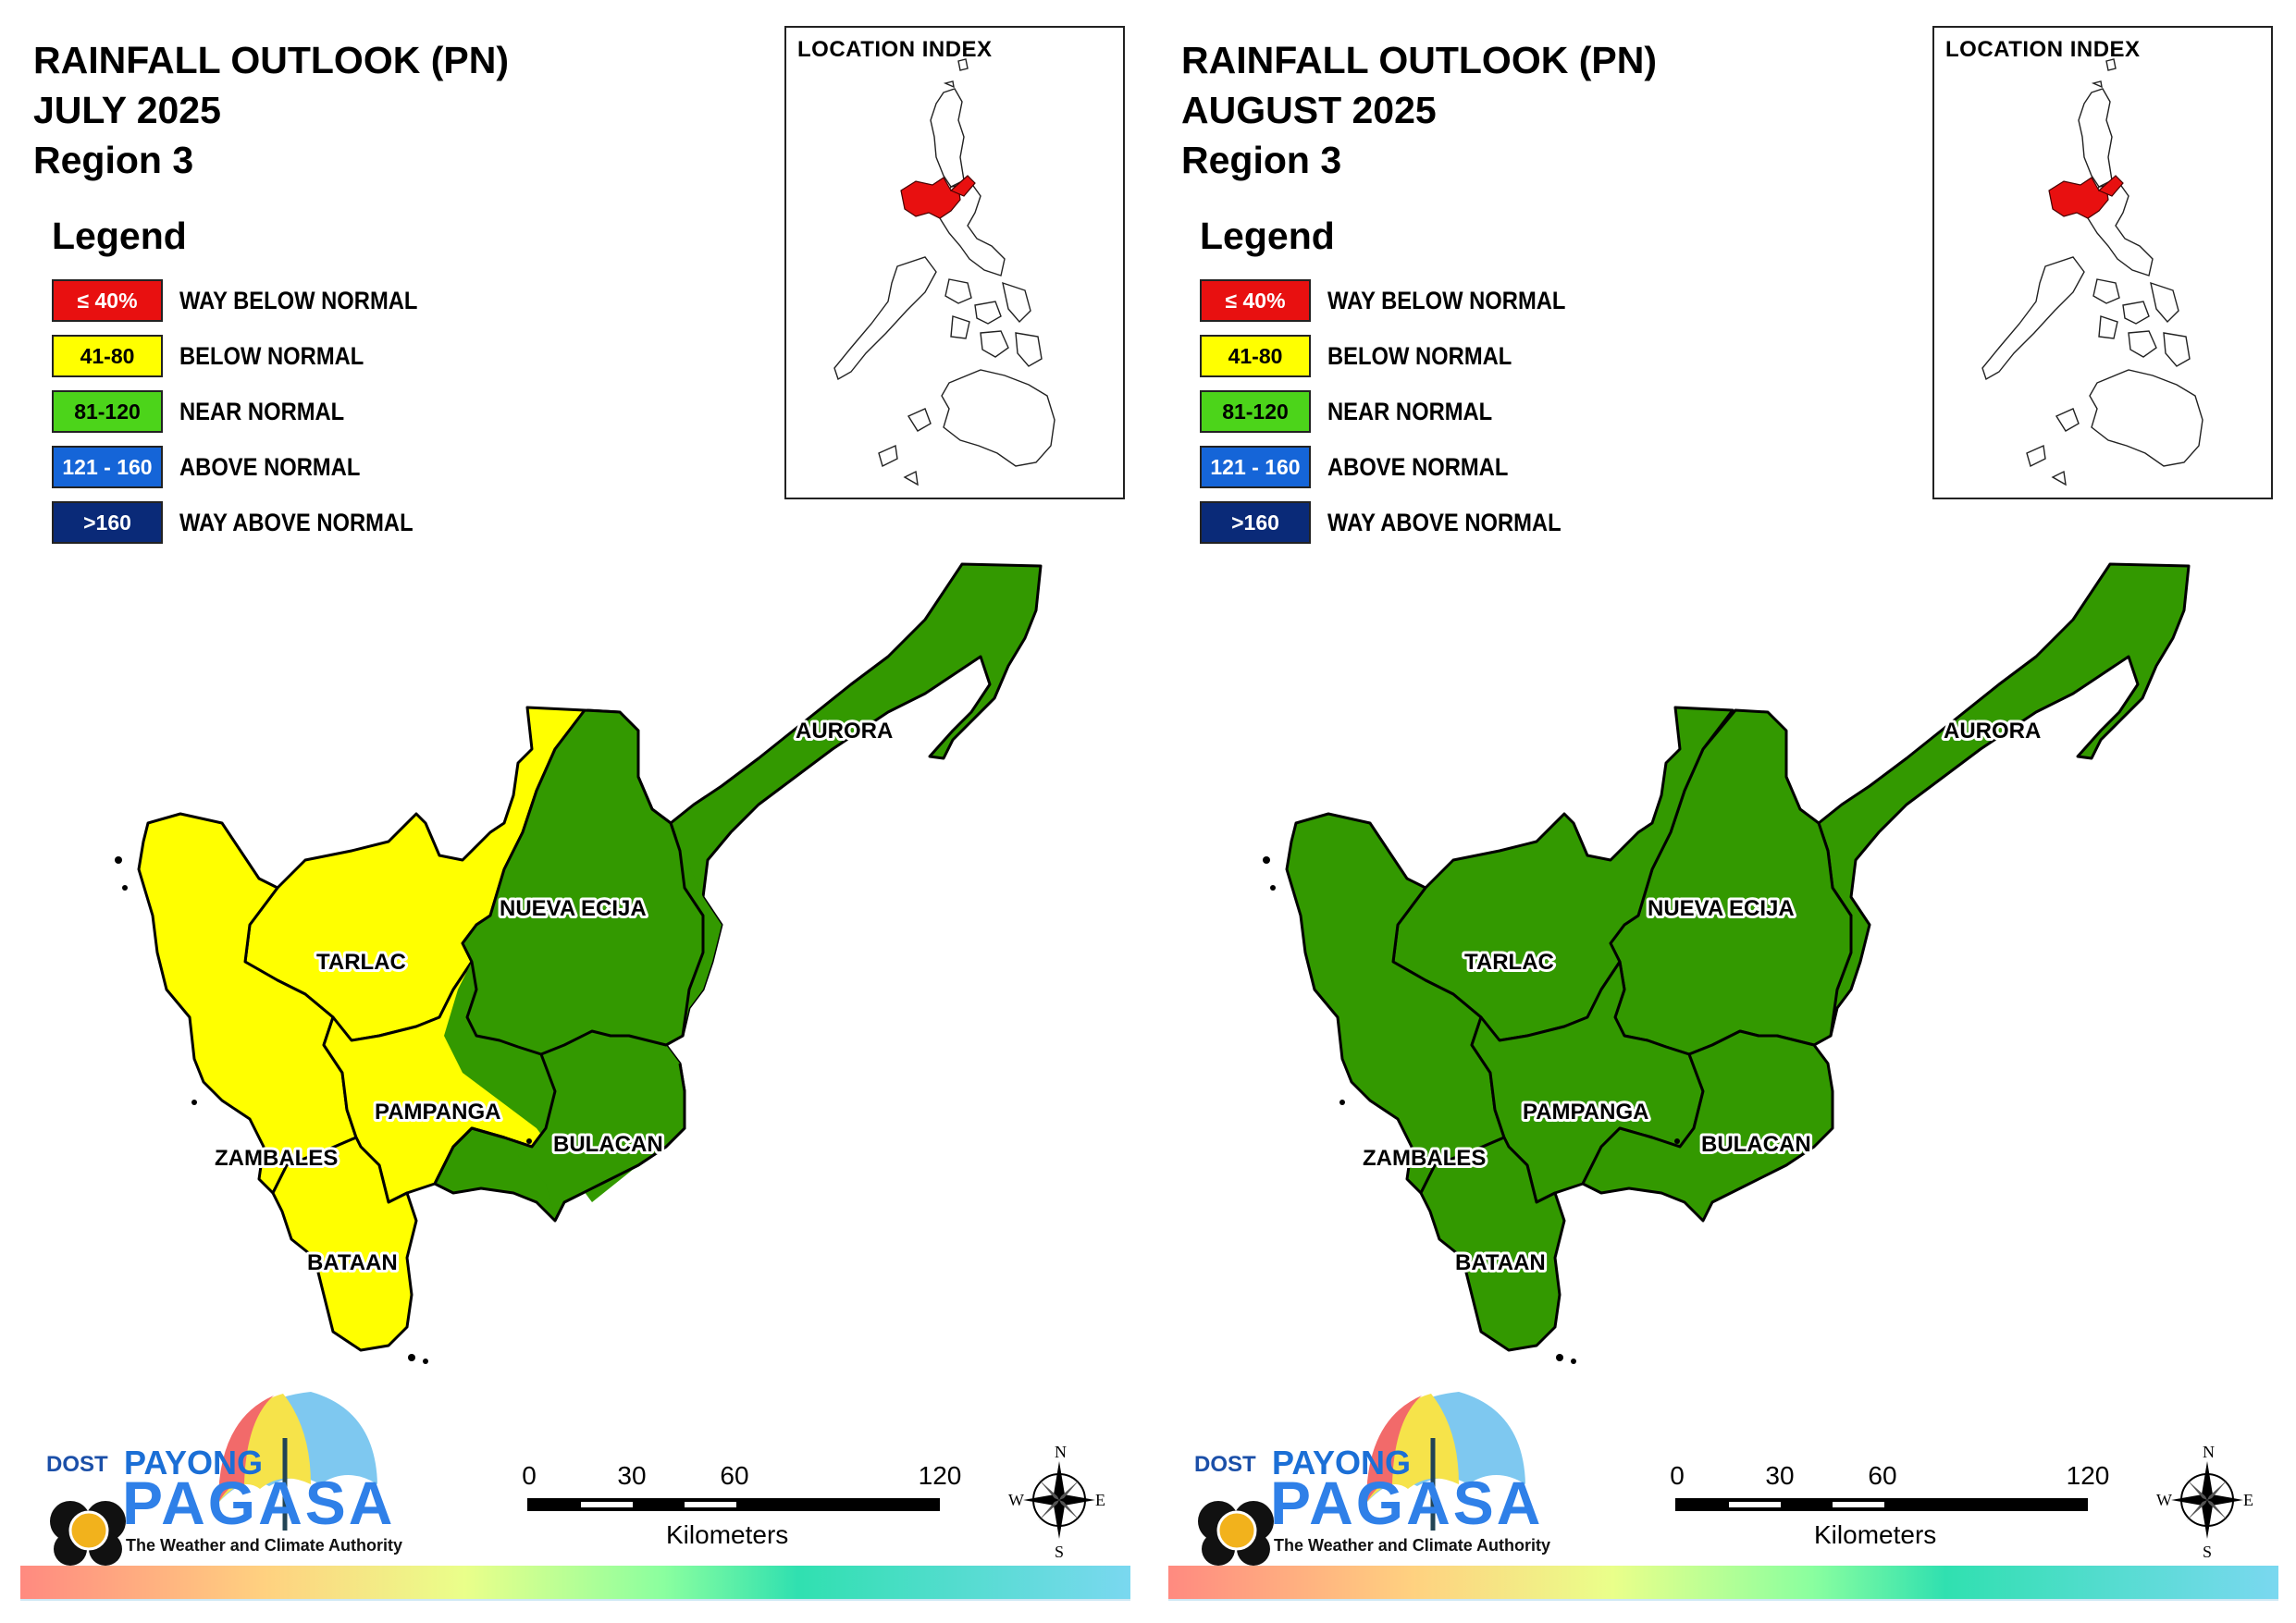 The width and height of the screenshot is (2296, 1623). Describe the element at coordinates (127, 110) in the screenshot. I see `title-line-2: JULY 2025` at that location.